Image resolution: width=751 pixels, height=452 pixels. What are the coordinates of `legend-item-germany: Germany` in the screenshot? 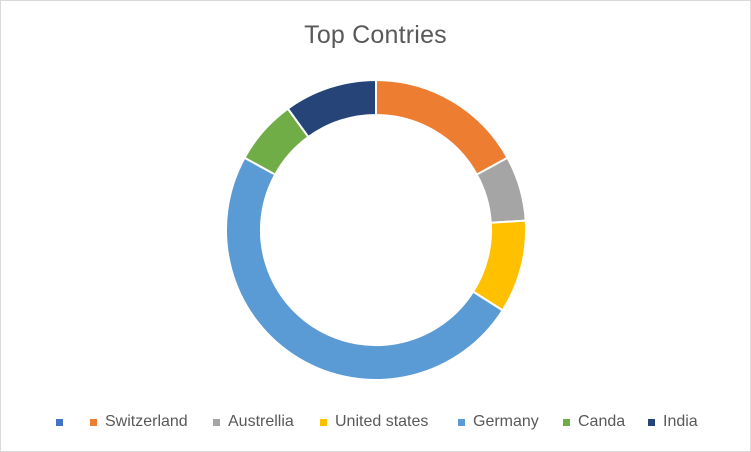 It's located at (498, 422).